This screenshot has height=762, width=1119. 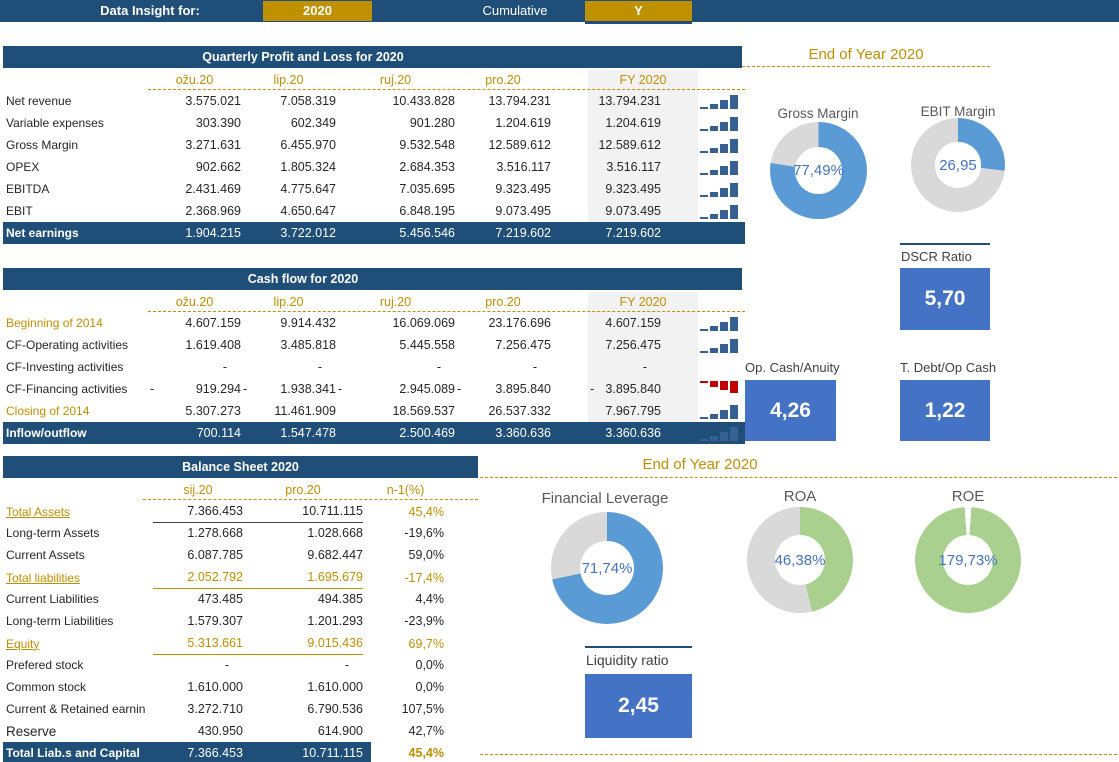 What do you see at coordinates (240, 467) in the screenshot?
I see `balance-title: Balance Sheet 2020` at bounding box center [240, 467].